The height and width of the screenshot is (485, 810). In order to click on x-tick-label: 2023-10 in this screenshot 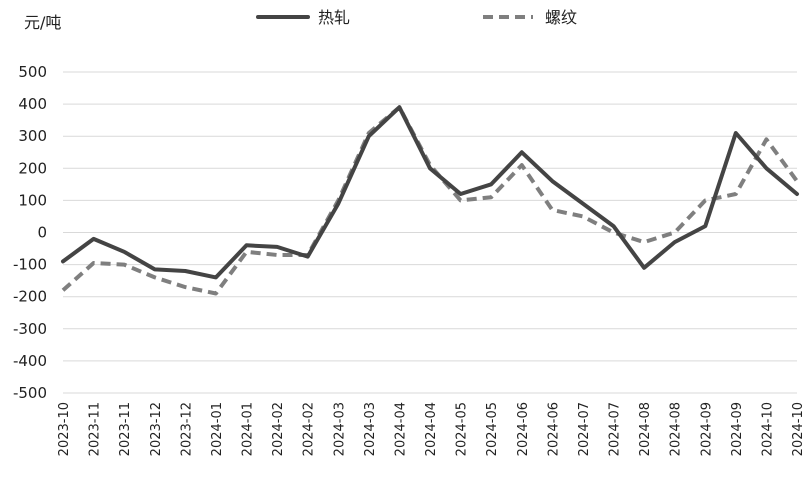, I will do `click(64, 429)`.